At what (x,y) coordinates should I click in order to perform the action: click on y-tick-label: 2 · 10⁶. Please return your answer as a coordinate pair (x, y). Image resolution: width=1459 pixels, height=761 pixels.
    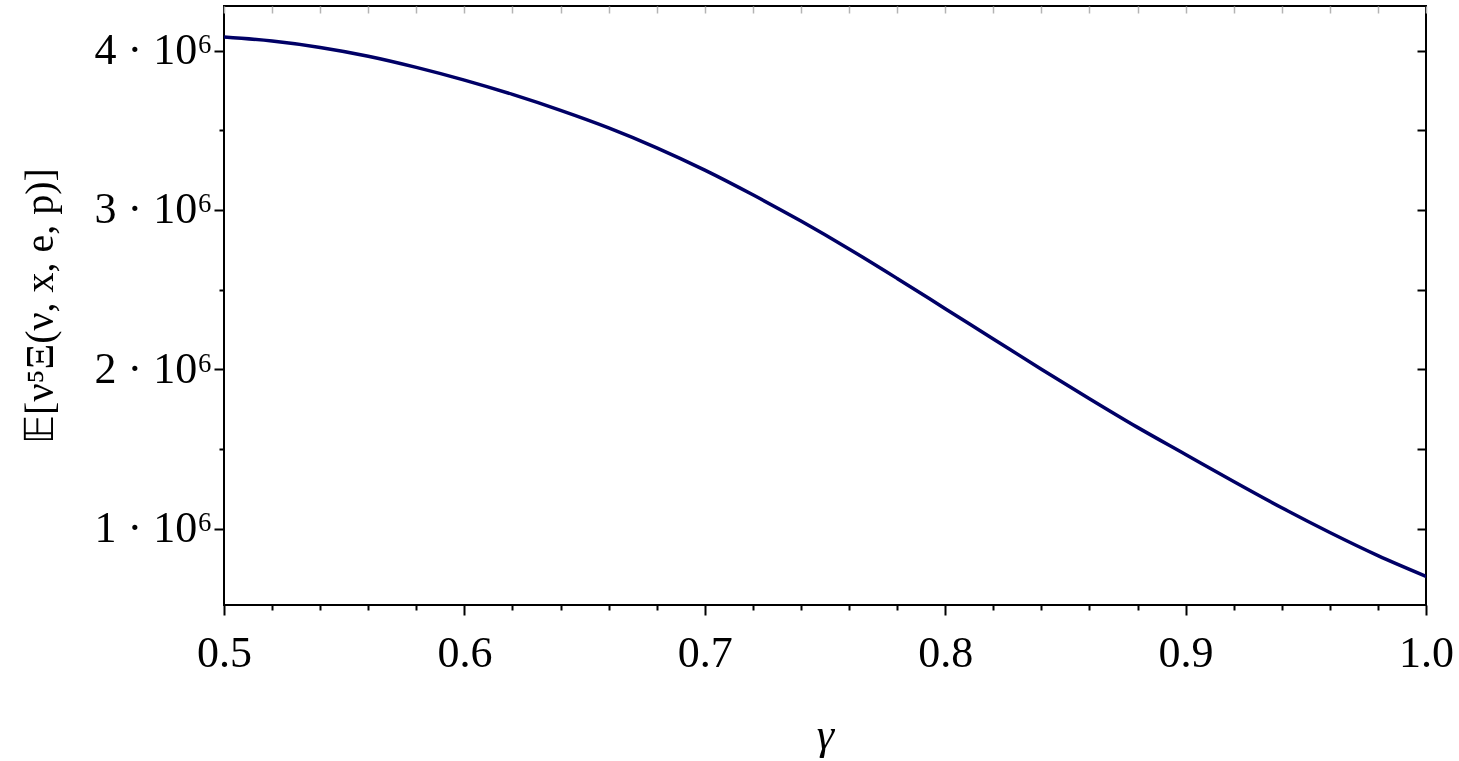
    Looking at the image, I should click on (153, 368).